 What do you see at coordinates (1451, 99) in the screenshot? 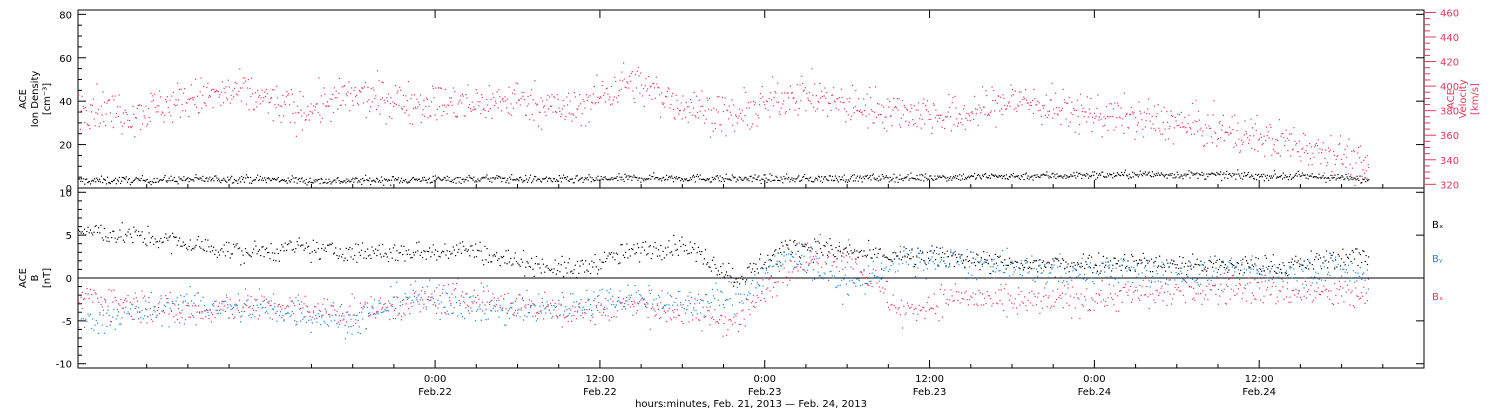
I see `top-y2label-line-1: ACE` at bounding box center [1451, 99].